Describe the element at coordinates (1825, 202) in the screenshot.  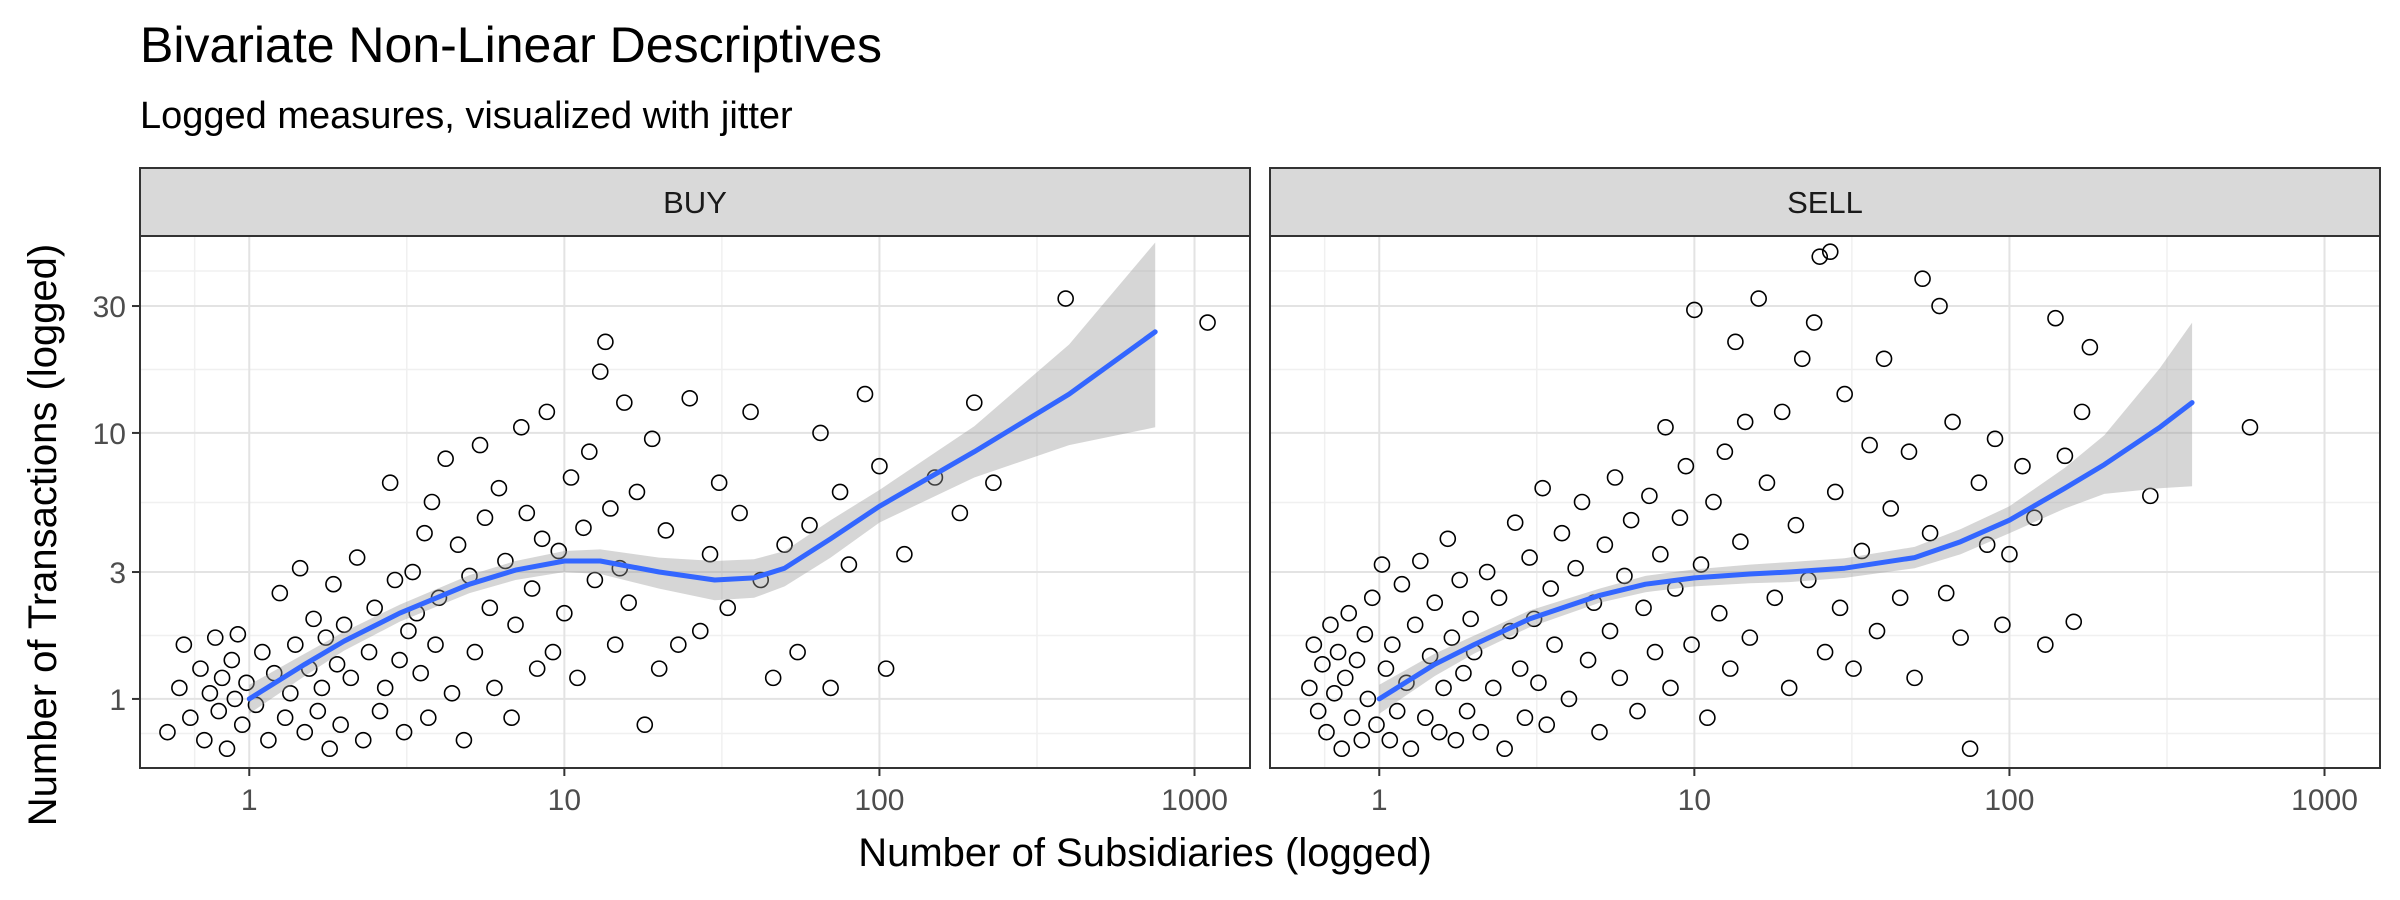
I see `facet-strip` at that location.